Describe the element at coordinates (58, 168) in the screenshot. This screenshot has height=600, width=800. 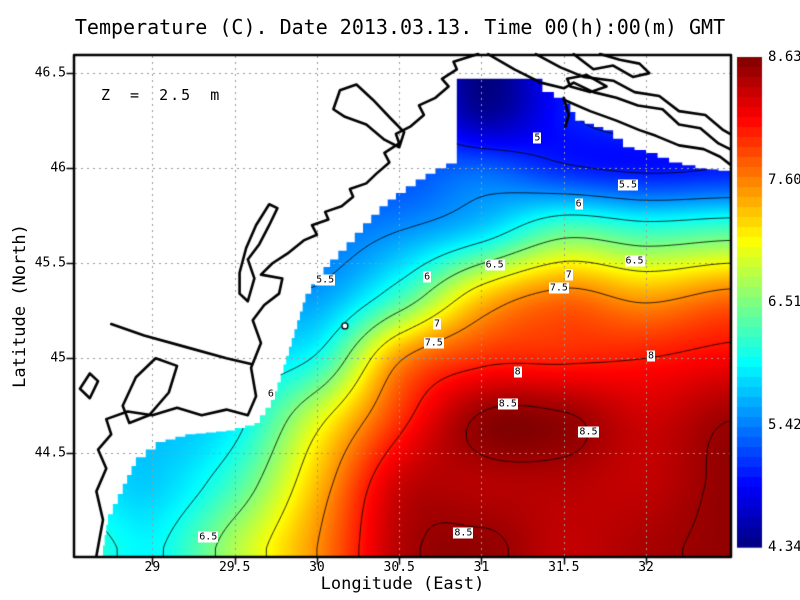
I see `y-tick-label: 46` at that location.